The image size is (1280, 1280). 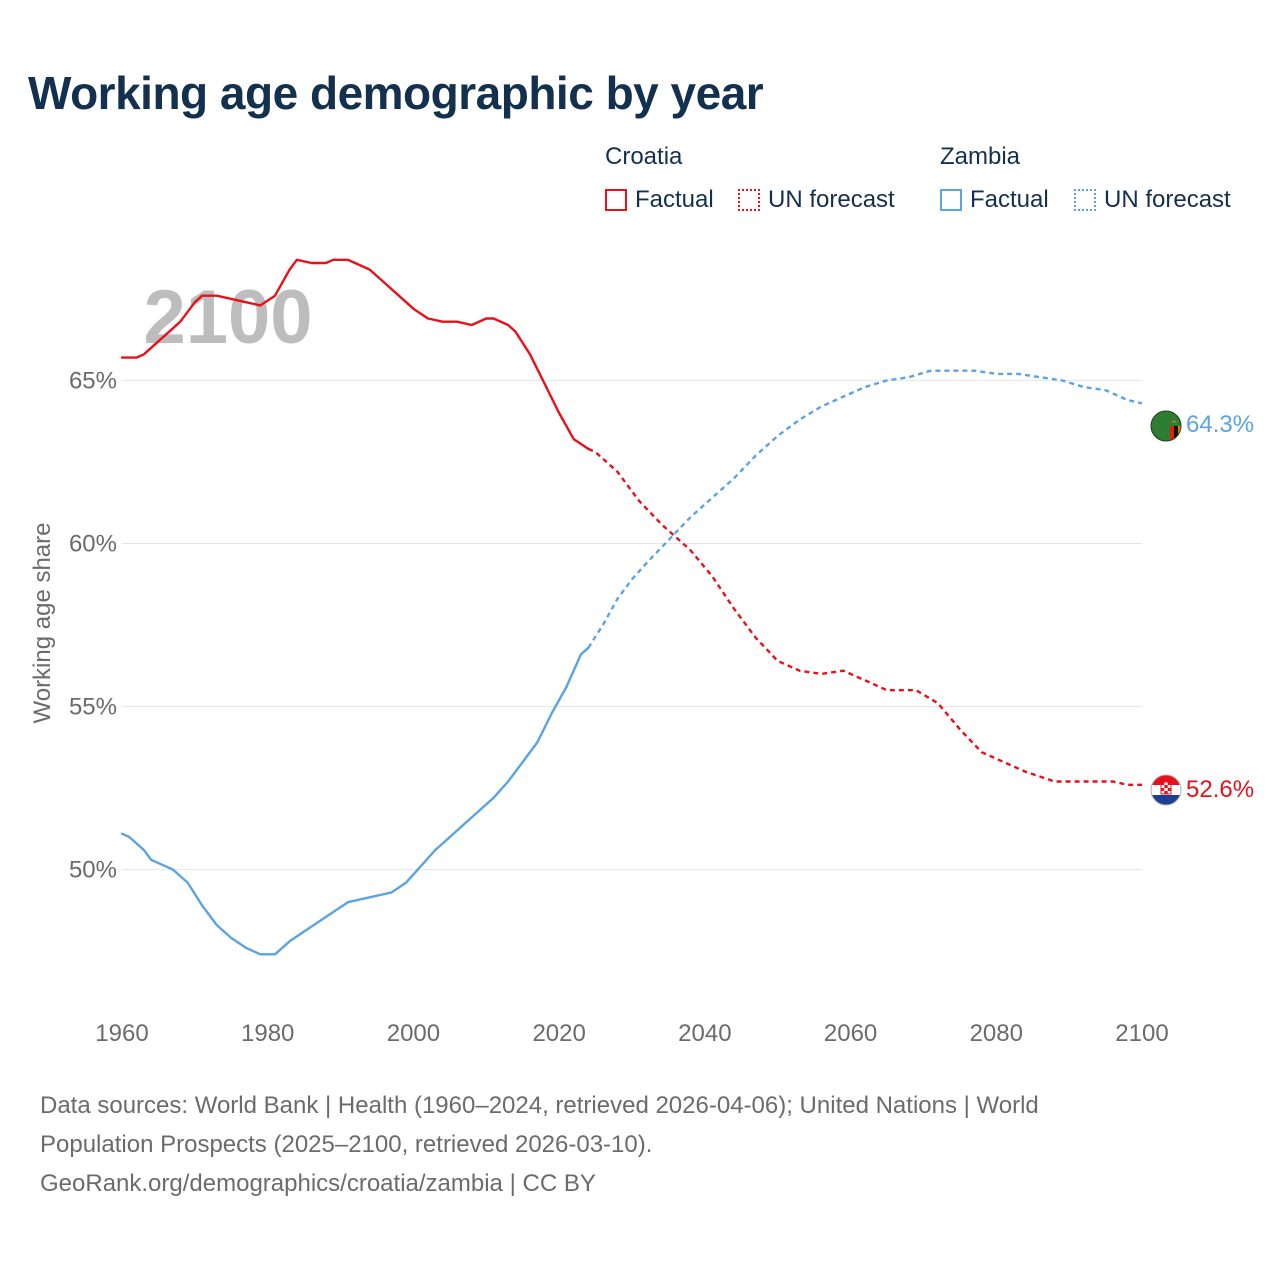 I want to click on croatia-factual-line, so click(x=355, y=354).